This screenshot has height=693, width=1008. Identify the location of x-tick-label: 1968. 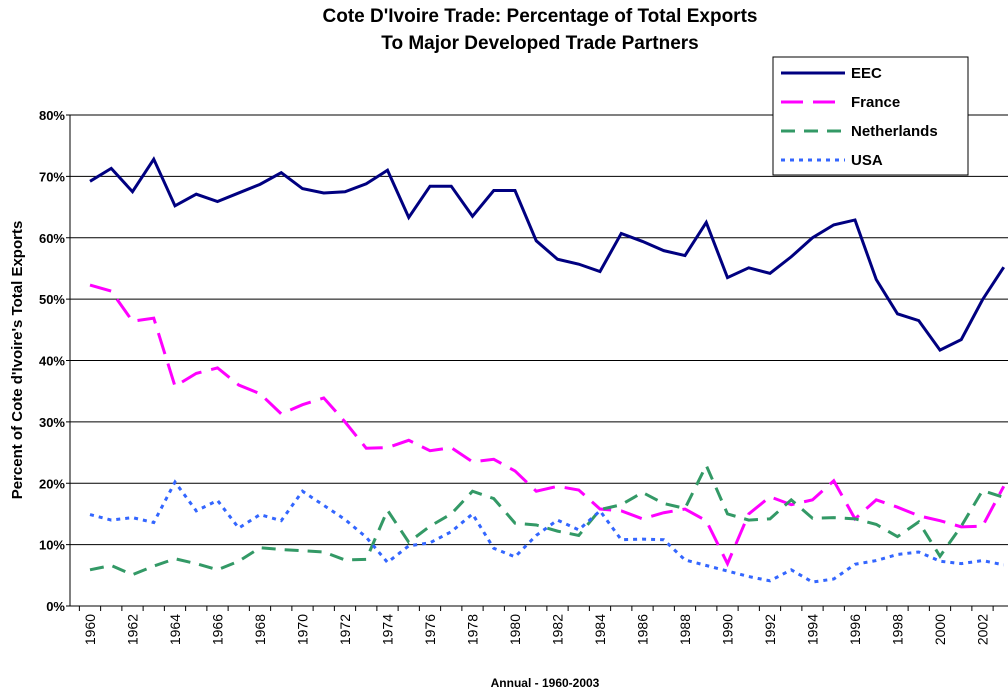
(260, 629).